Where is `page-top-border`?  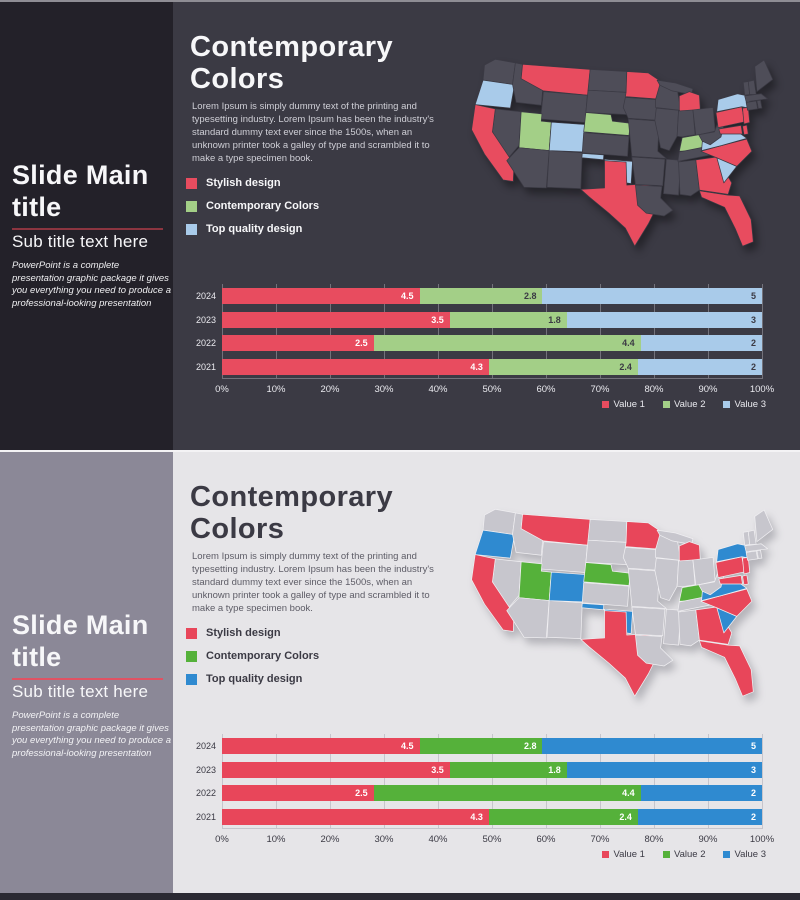 page-top-border is located at coordinates (400, 1).